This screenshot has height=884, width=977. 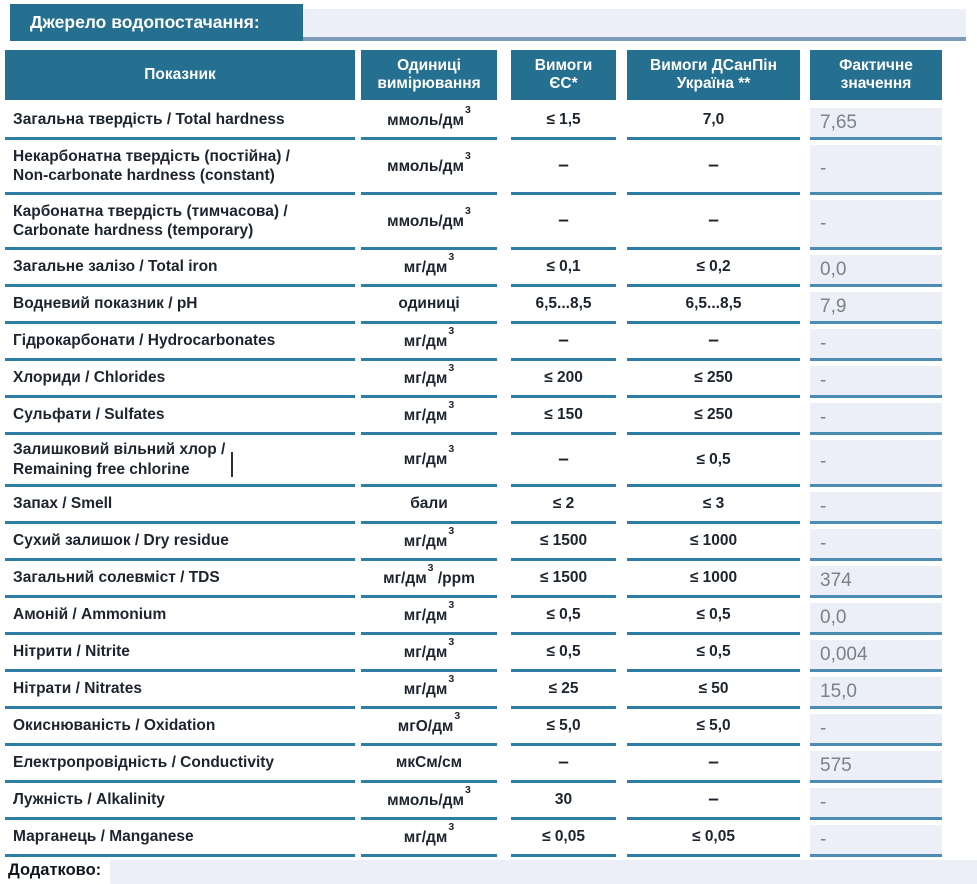 I want to click on actual-value-cell: 7,9, so click(x=876, y=305).